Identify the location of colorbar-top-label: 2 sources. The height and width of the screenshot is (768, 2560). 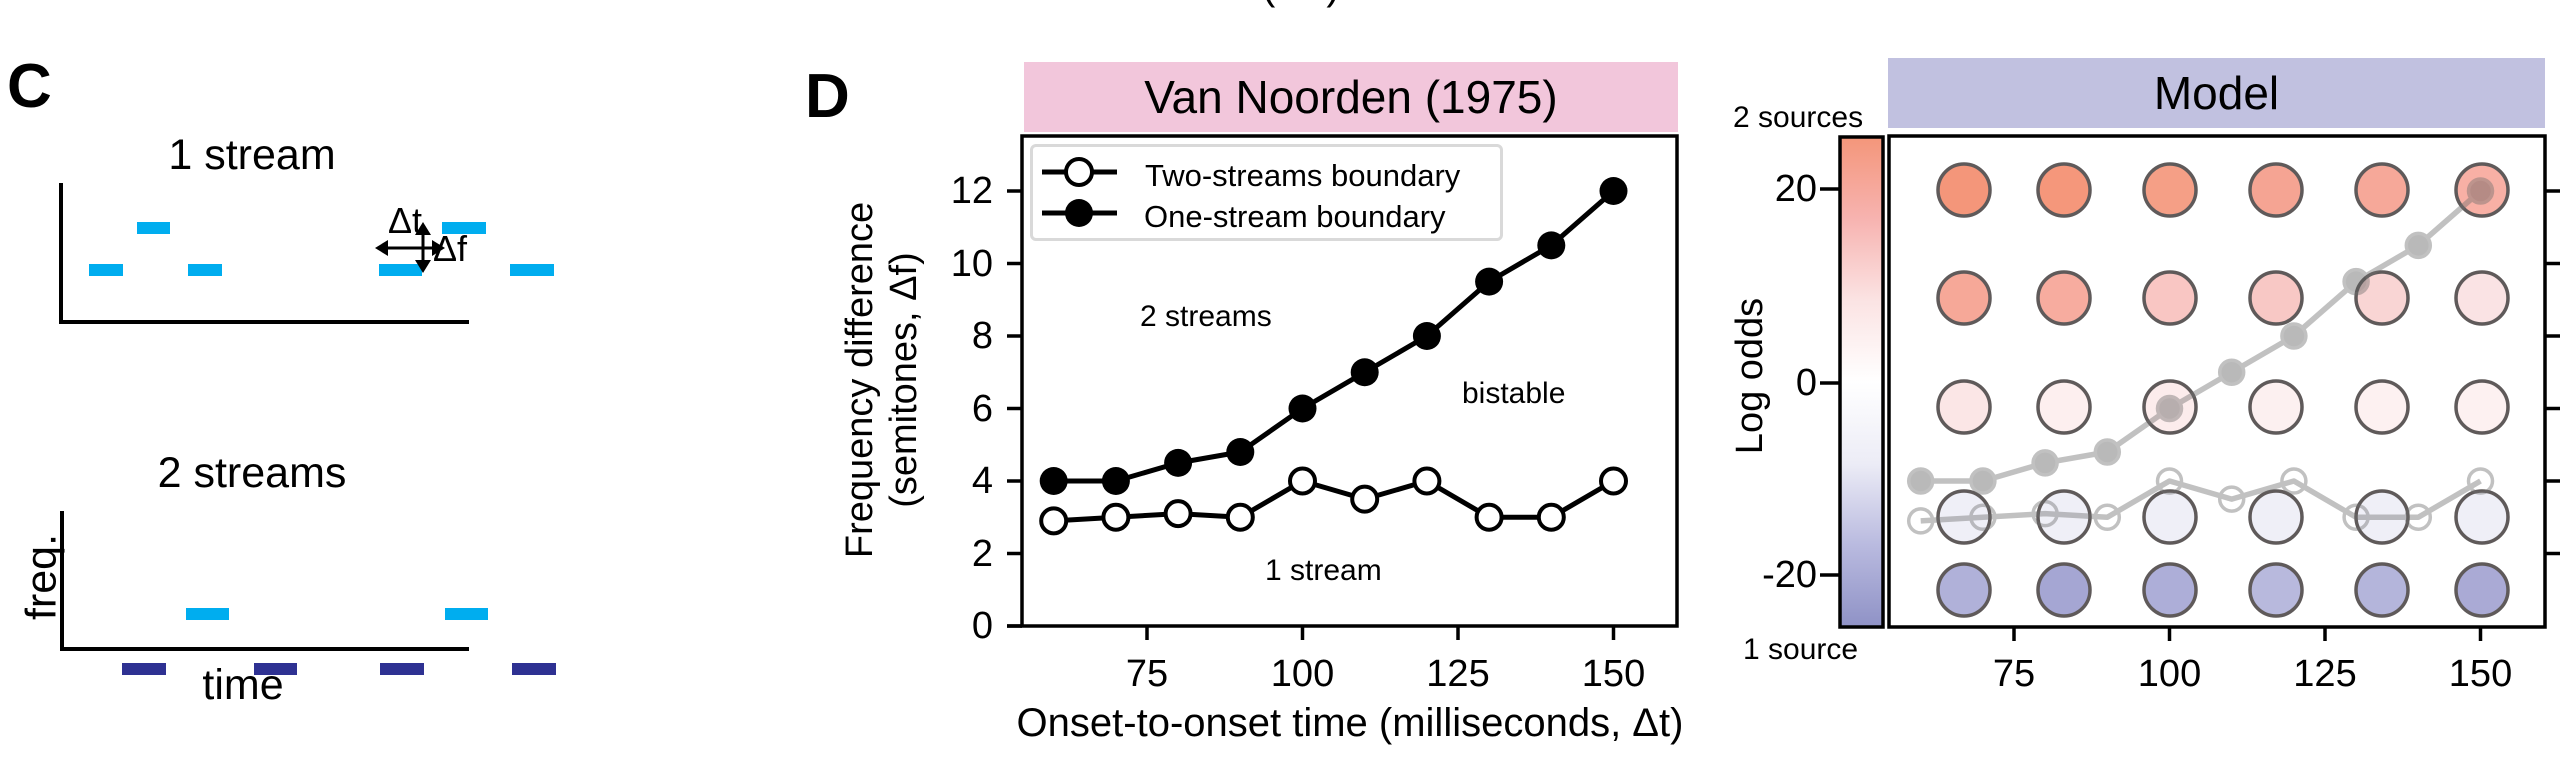
(1798, 117).